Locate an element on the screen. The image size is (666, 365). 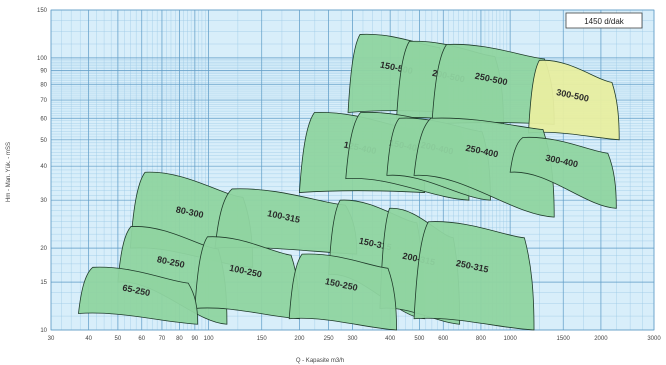
y-axis-label: Hm - Man. Yük. - mSS is located at coordinates (9, 172).